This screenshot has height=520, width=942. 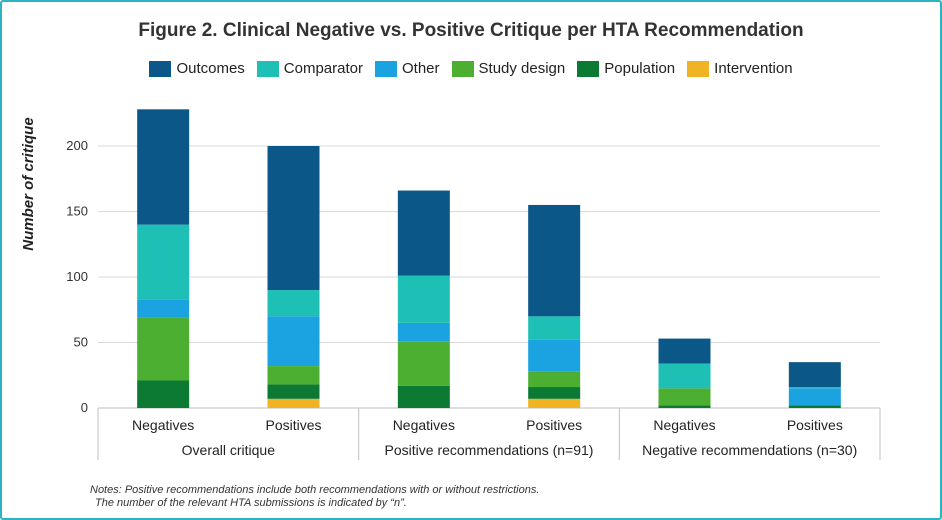 I want to click on bar-1-comparator, so click(x=163, y=262).